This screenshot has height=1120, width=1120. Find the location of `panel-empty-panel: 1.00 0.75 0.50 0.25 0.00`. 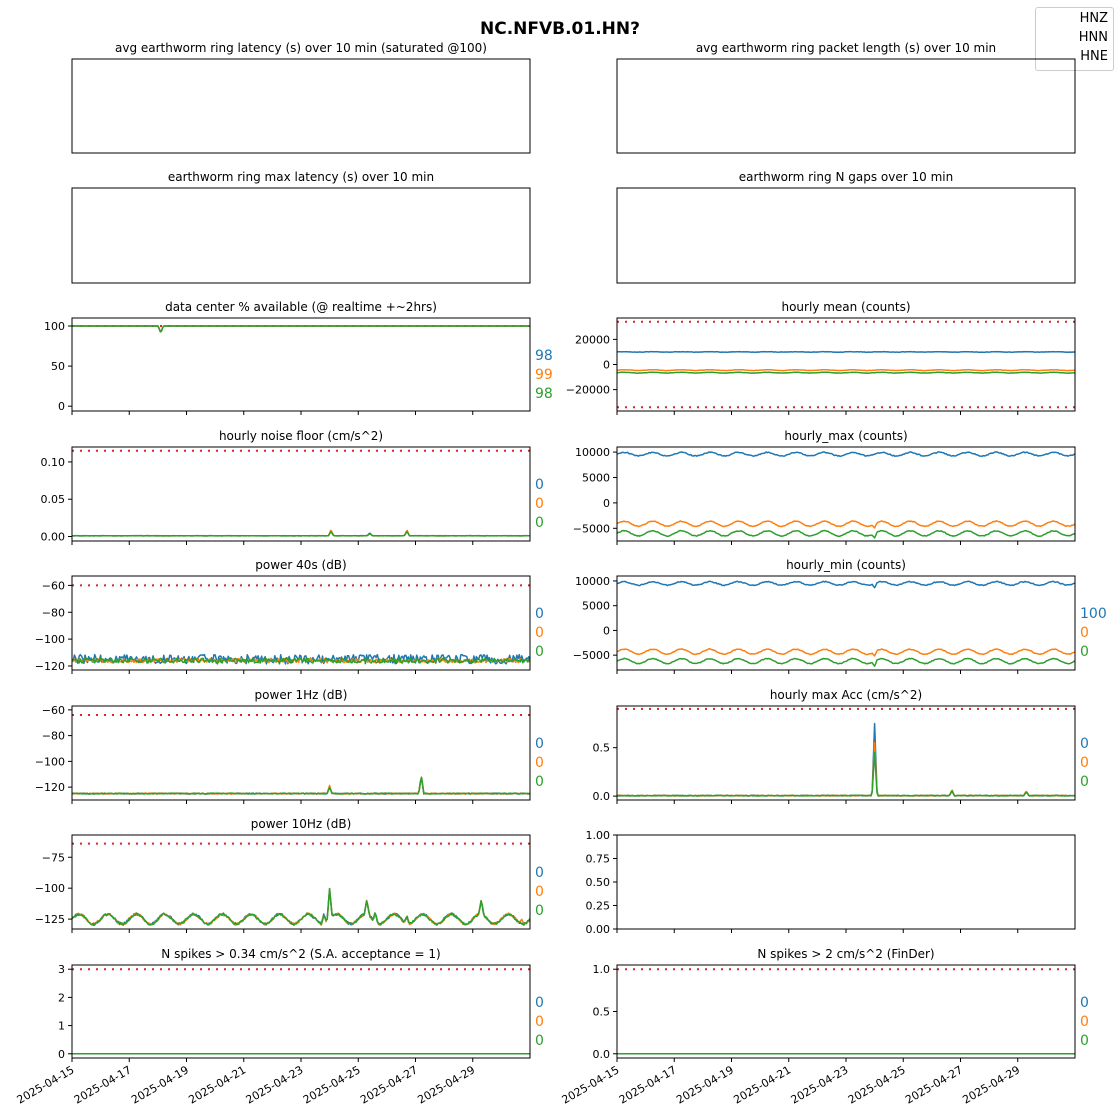

panel-empty-panel: 1.00 0.75 0.50 0.25 0.00 is located at coordinates (831, 882).